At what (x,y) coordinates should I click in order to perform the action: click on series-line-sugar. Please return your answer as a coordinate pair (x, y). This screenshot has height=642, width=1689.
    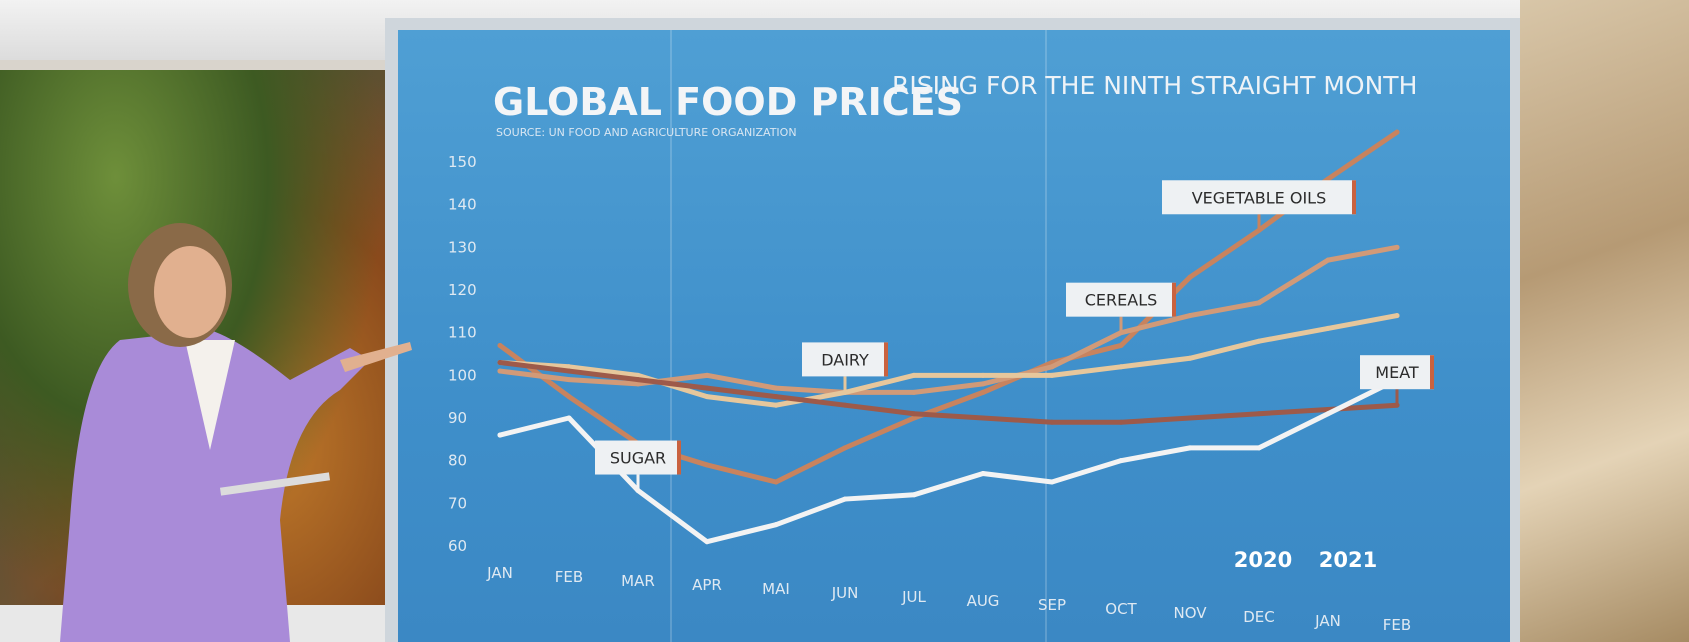
    Looking at the image, I should click on (948, 461).